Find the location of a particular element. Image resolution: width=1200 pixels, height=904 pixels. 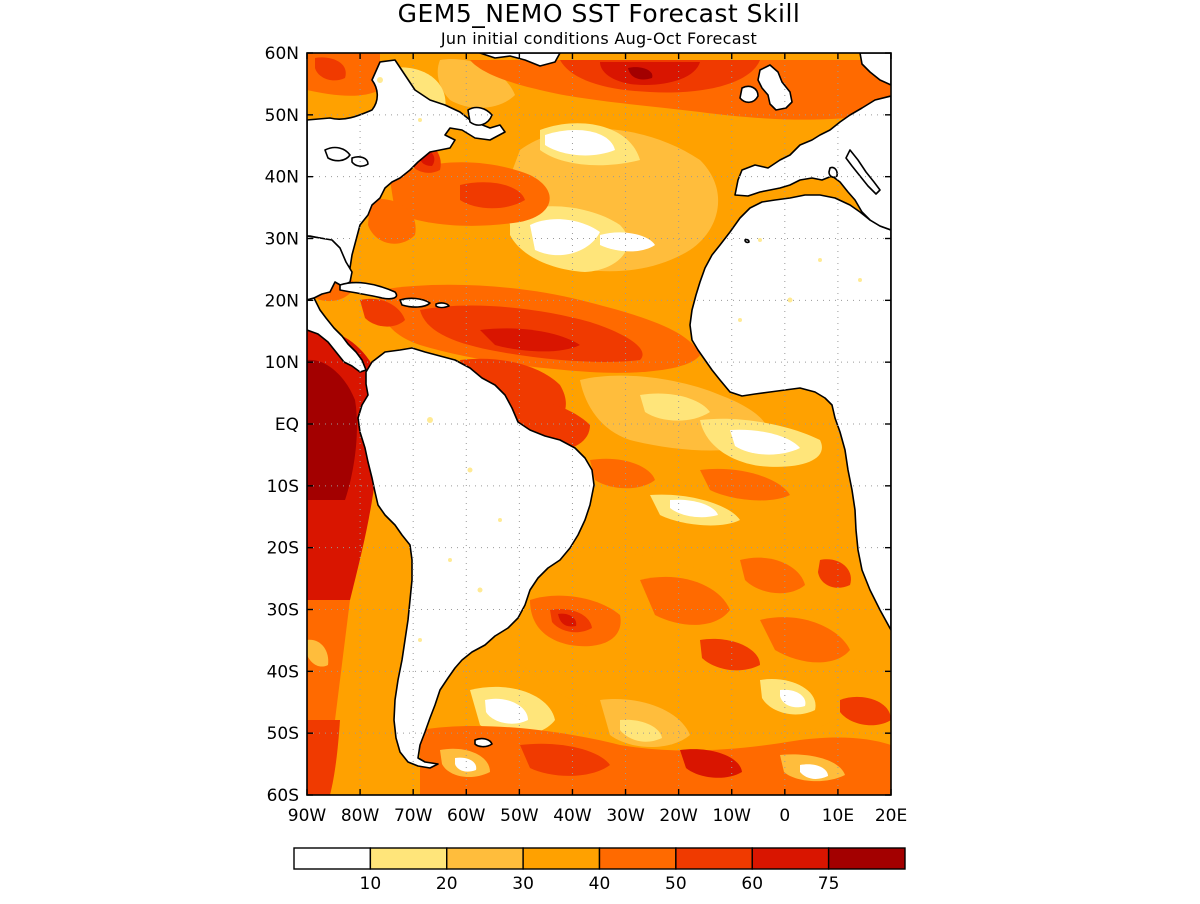

central-america is located at coordinates (337, 335).